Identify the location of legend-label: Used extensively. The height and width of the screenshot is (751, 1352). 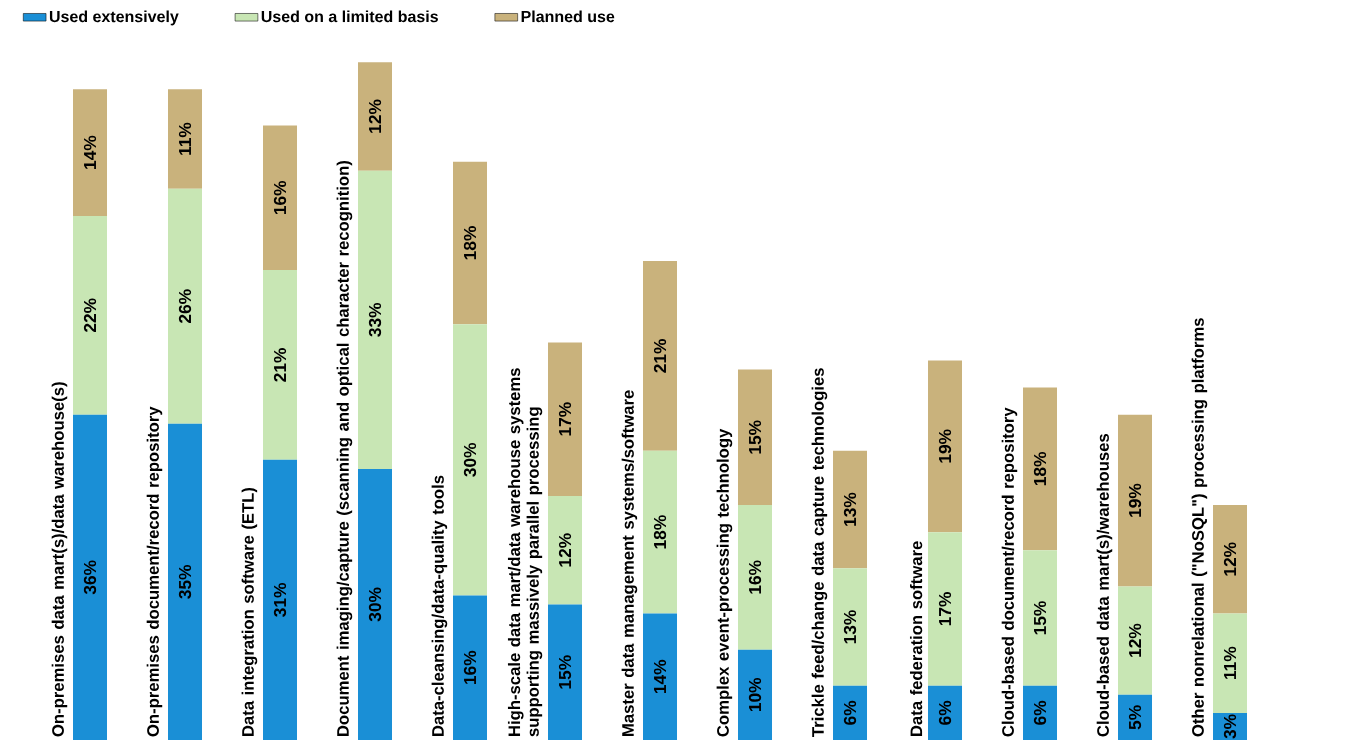
(114, 18).